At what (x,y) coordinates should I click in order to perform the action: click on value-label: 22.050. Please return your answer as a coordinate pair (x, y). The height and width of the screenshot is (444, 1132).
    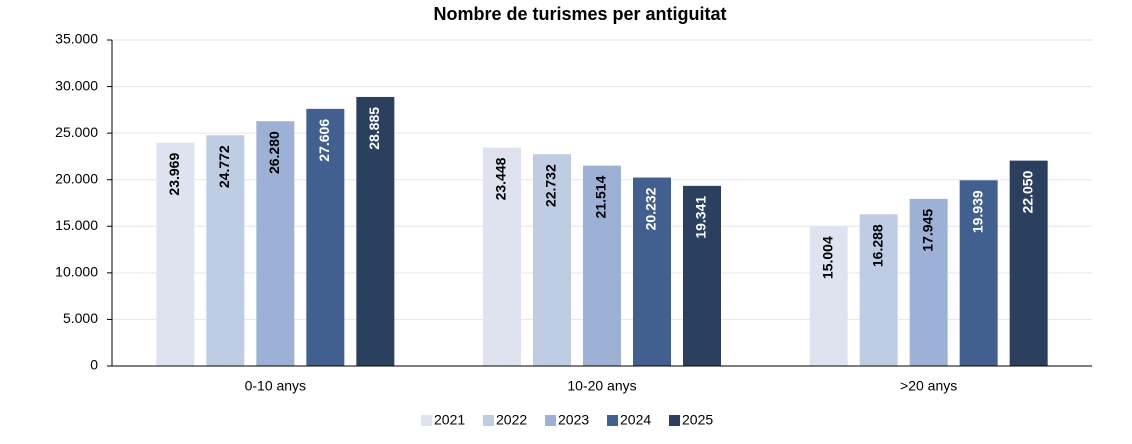
    Looking at the image, I should click on (1027, 191).